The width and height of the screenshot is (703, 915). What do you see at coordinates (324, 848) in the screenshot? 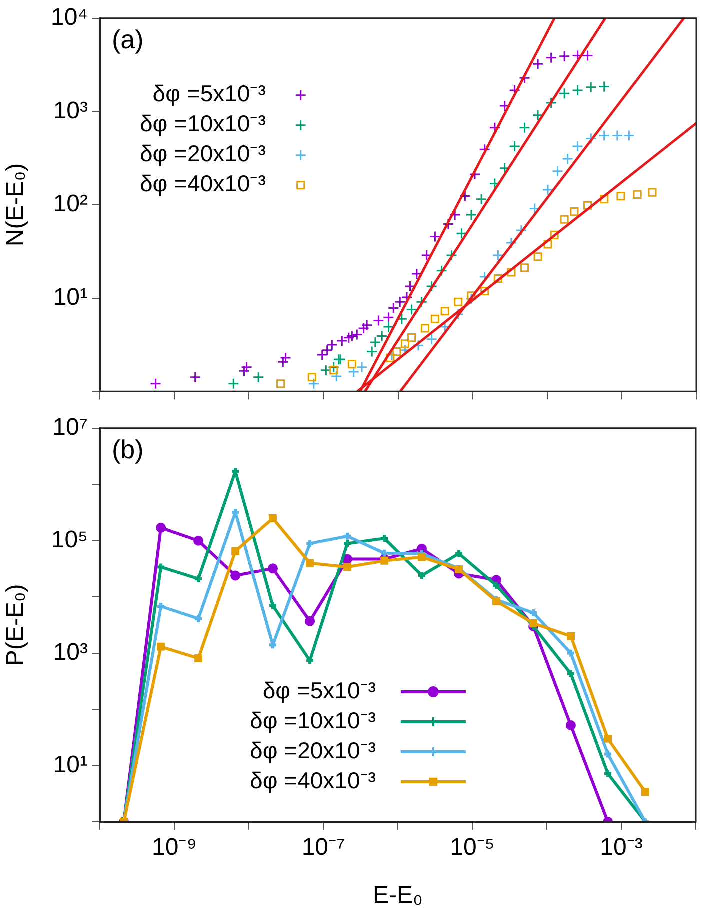
I see `x-tick-label: 10⁻⁷` at bounding box center [324, 848].